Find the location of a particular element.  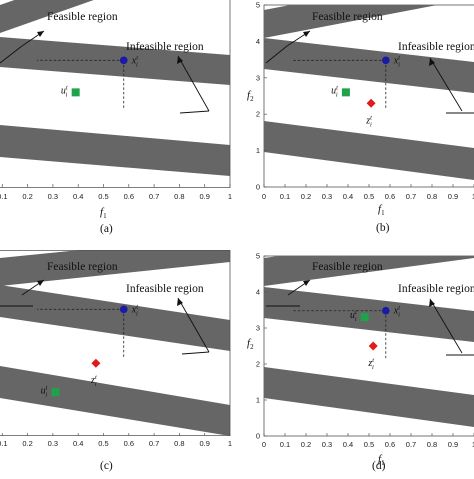

caption-a: (a) is located at coordinates (106, 229).